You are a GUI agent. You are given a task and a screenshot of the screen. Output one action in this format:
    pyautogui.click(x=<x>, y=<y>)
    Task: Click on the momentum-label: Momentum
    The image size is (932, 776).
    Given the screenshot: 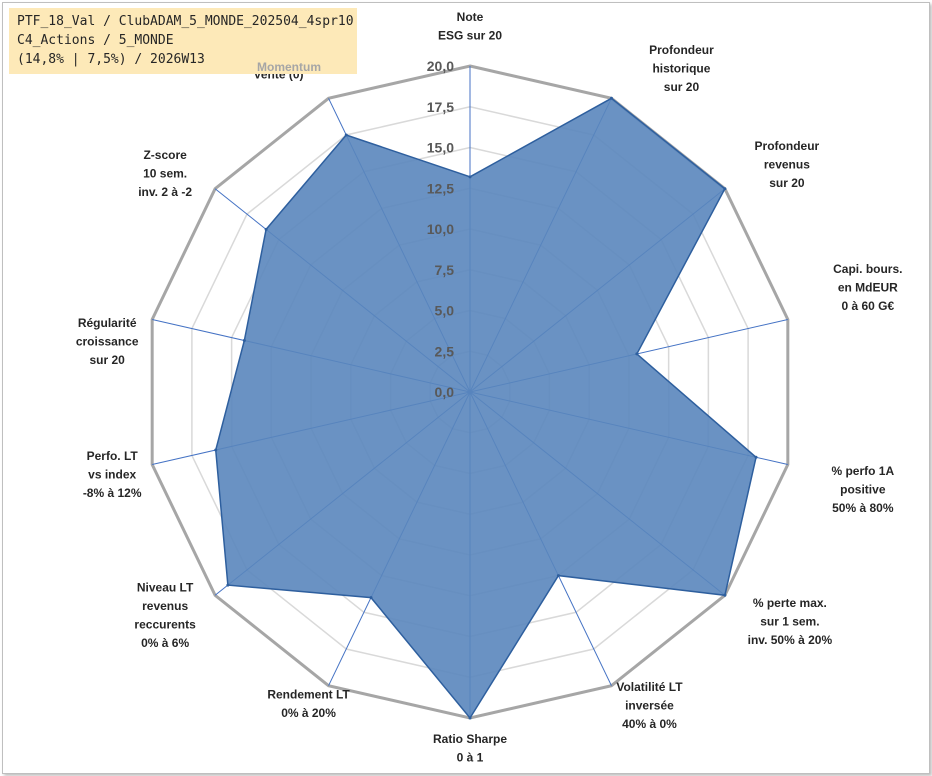 What is the action you would take?
    pyautogui.click(x=289, y=67)
    